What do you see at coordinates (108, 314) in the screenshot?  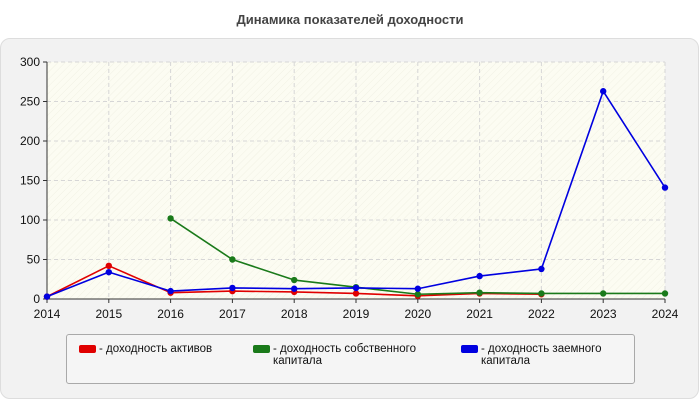 I see `x-tick-label: 2015` at bounding box center [108, 314].